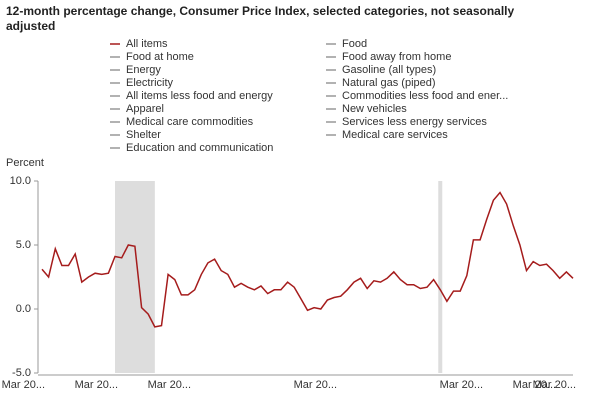 This screenshot has height=406, width=607. Describe the element at coordinates (147, 44) in the screenshot. I see `legend-label: All items` at that location.